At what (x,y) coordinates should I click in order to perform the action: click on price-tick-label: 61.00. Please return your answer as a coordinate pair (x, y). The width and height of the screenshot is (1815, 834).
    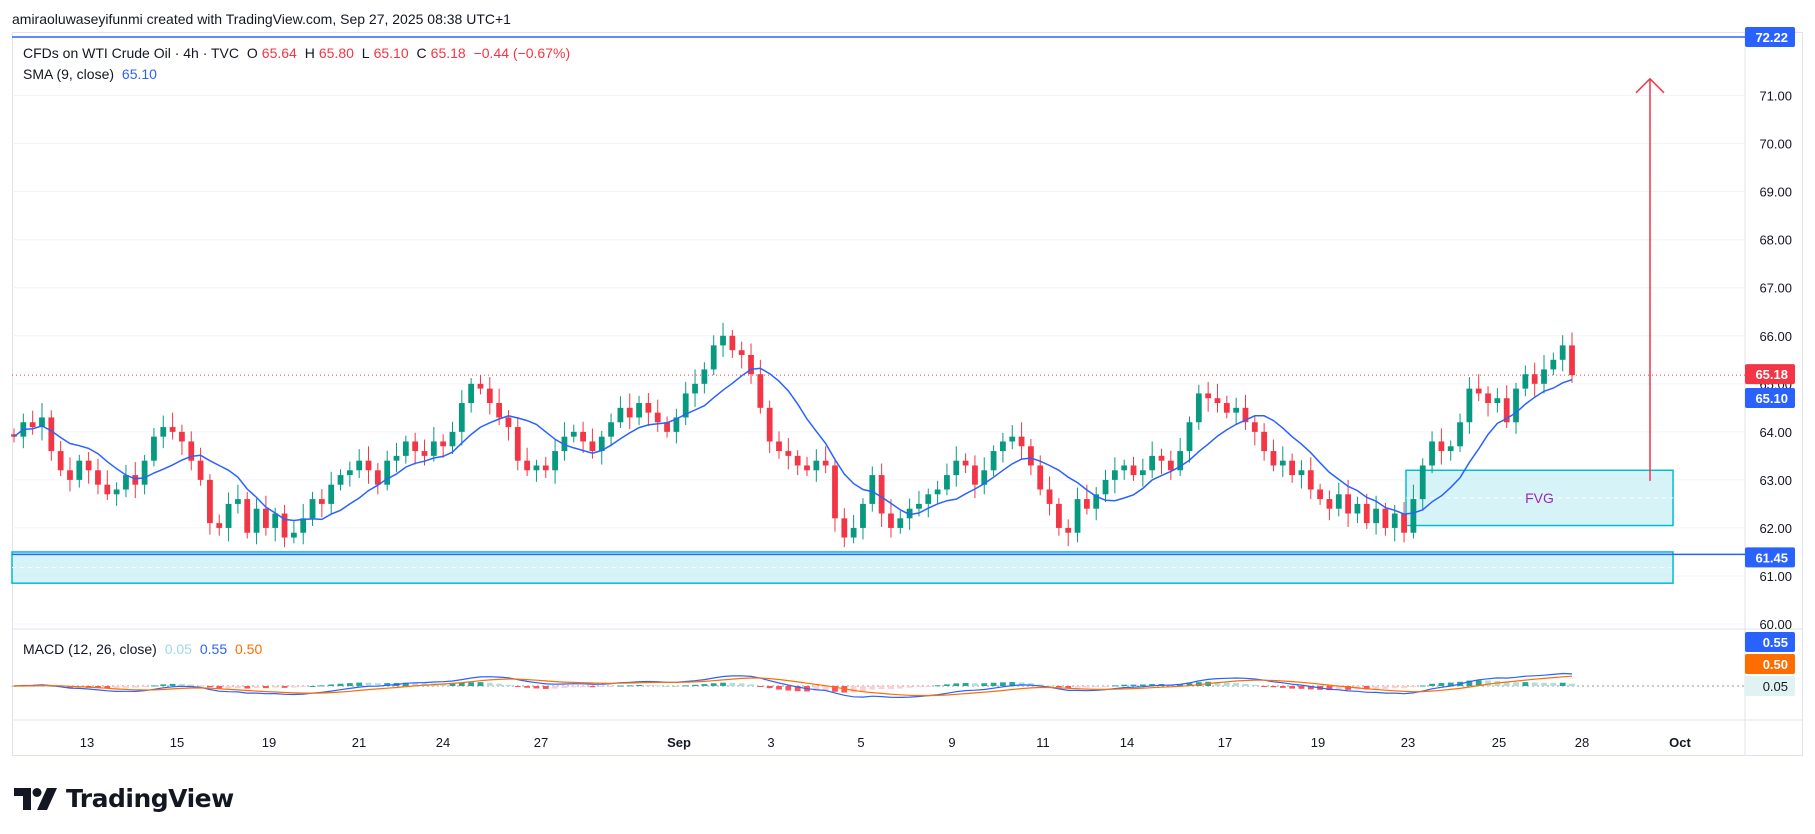
    Looking at the image, I should click on (1775, 576).